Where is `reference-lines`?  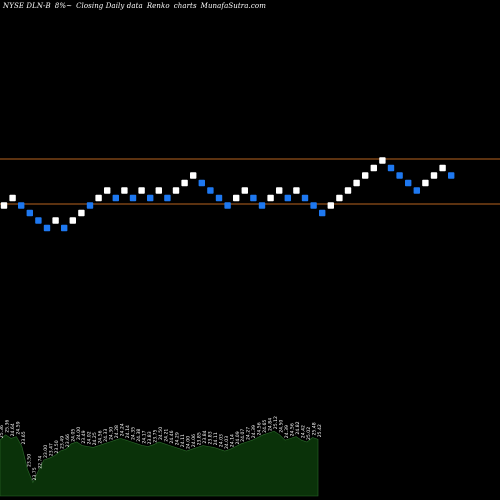
reference-lines is located at coordinates (250, 181).